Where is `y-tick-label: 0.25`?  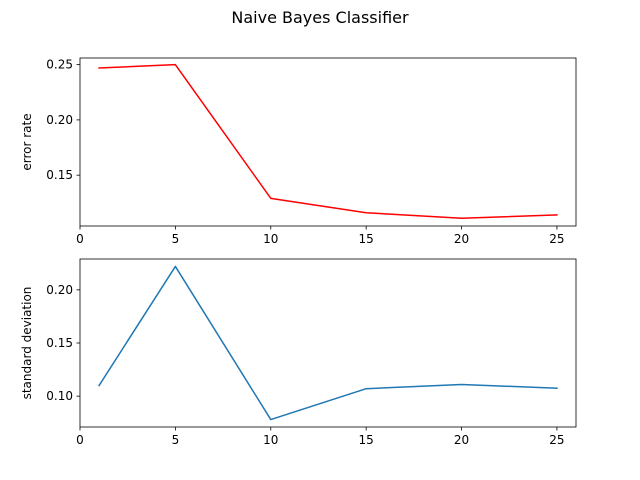 y-tick-label: 0.25 is located at coordinates (59, 65).